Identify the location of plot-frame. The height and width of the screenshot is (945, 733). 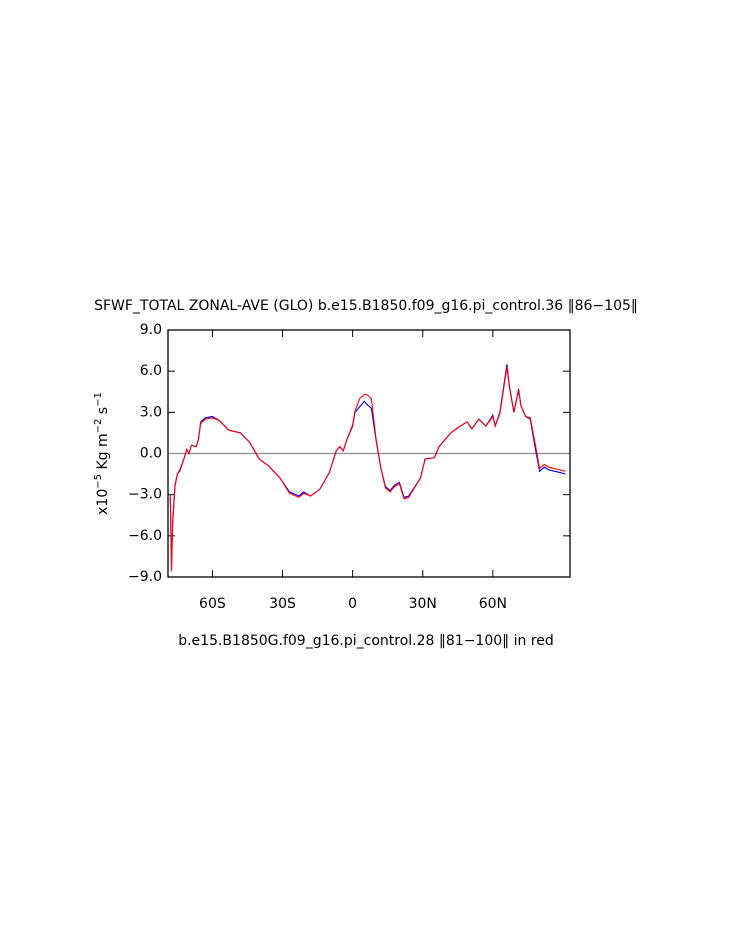
(369, 453).